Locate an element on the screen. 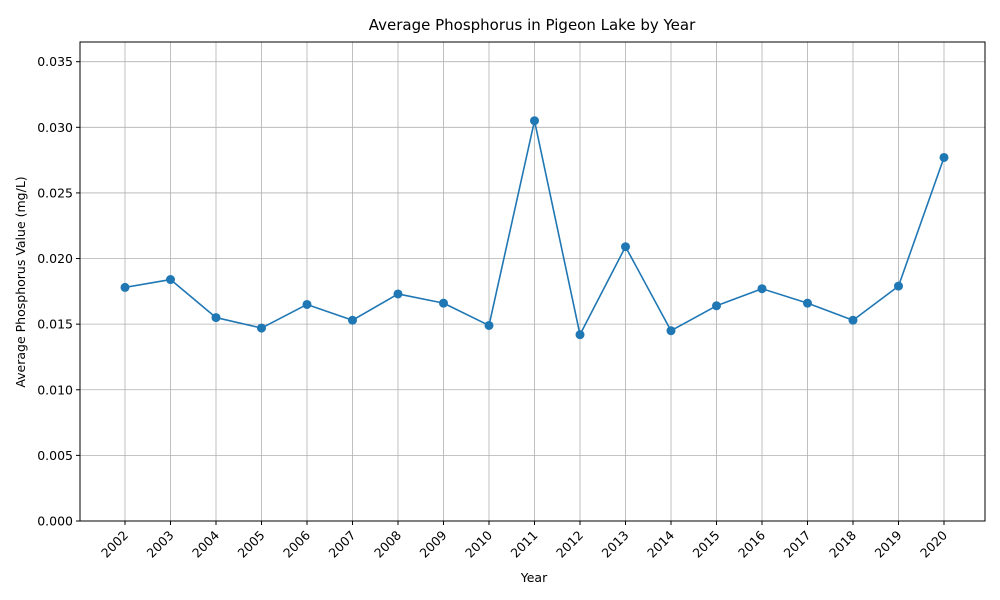 This screenshot has width=1000, height=600. y-tick-label: 0.010 is located at coordinates (55, 389).